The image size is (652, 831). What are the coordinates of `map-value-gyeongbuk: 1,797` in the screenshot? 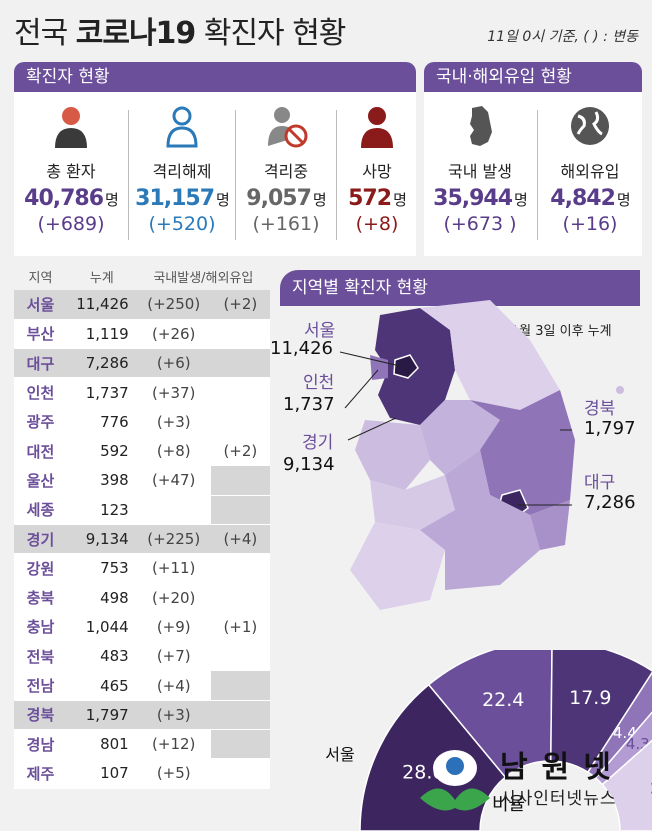 It's located at (610, 428).